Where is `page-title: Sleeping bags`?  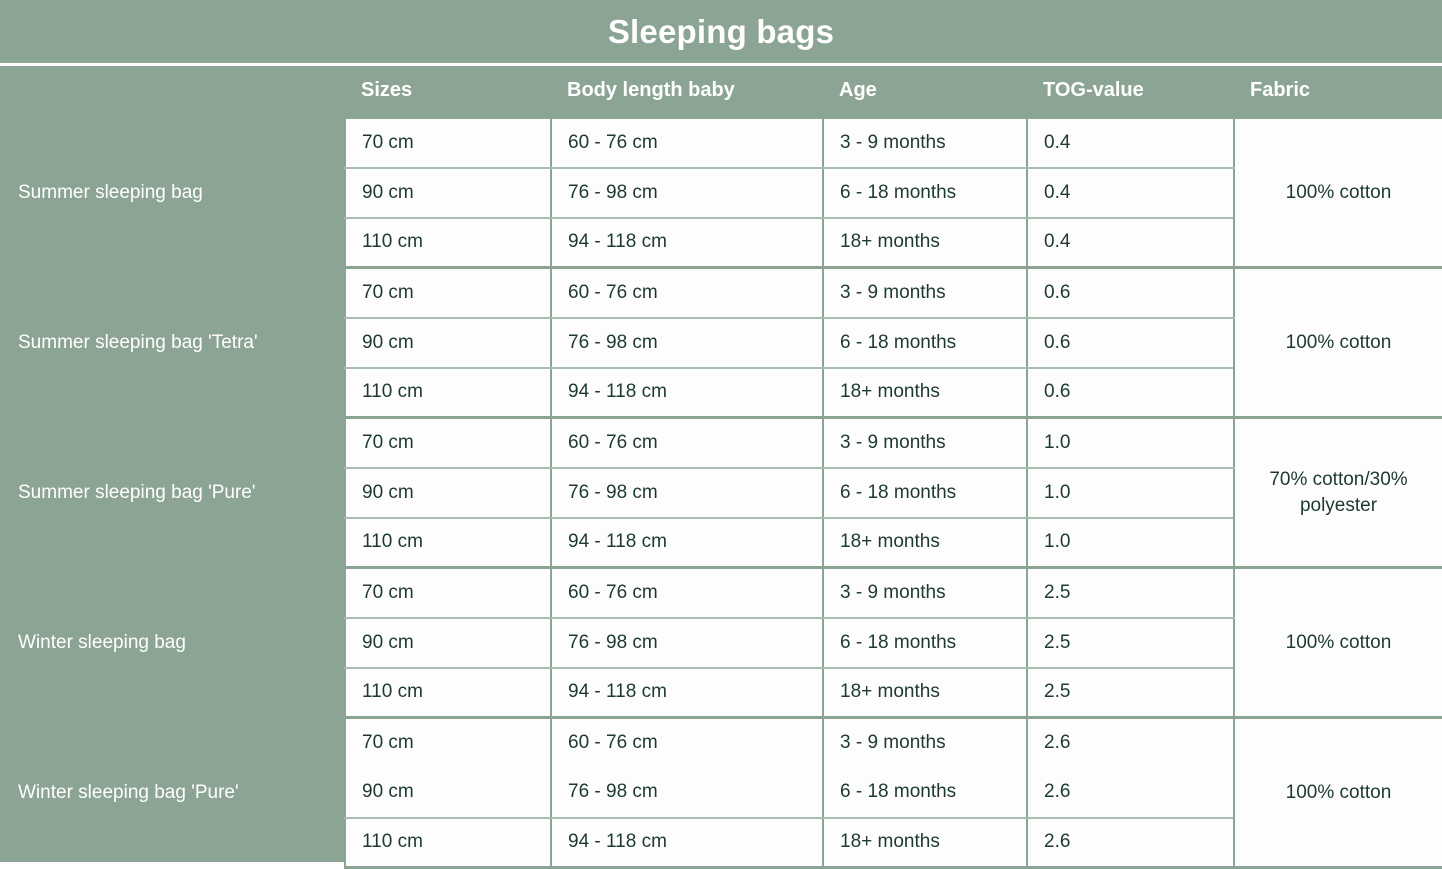
page-title: Sleeping bags is located at coordinates (721, 31).